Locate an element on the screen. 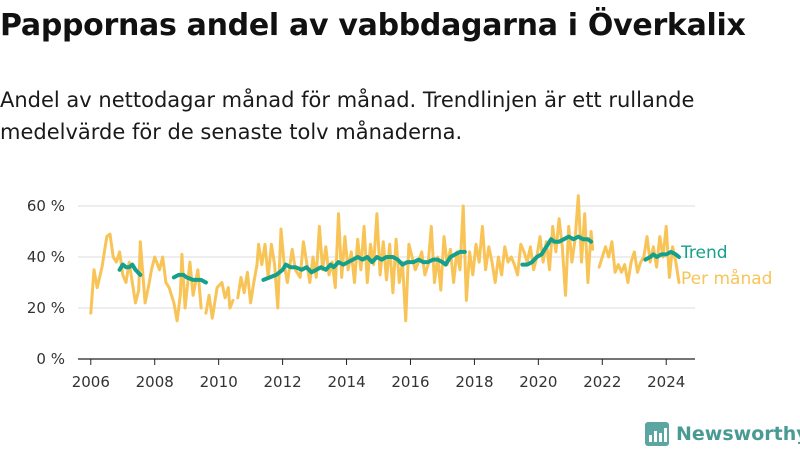 Image resolution: width=800 pixels, height=450 pixels. x-tick-label: 2014 is located at coordinates (346, 382).